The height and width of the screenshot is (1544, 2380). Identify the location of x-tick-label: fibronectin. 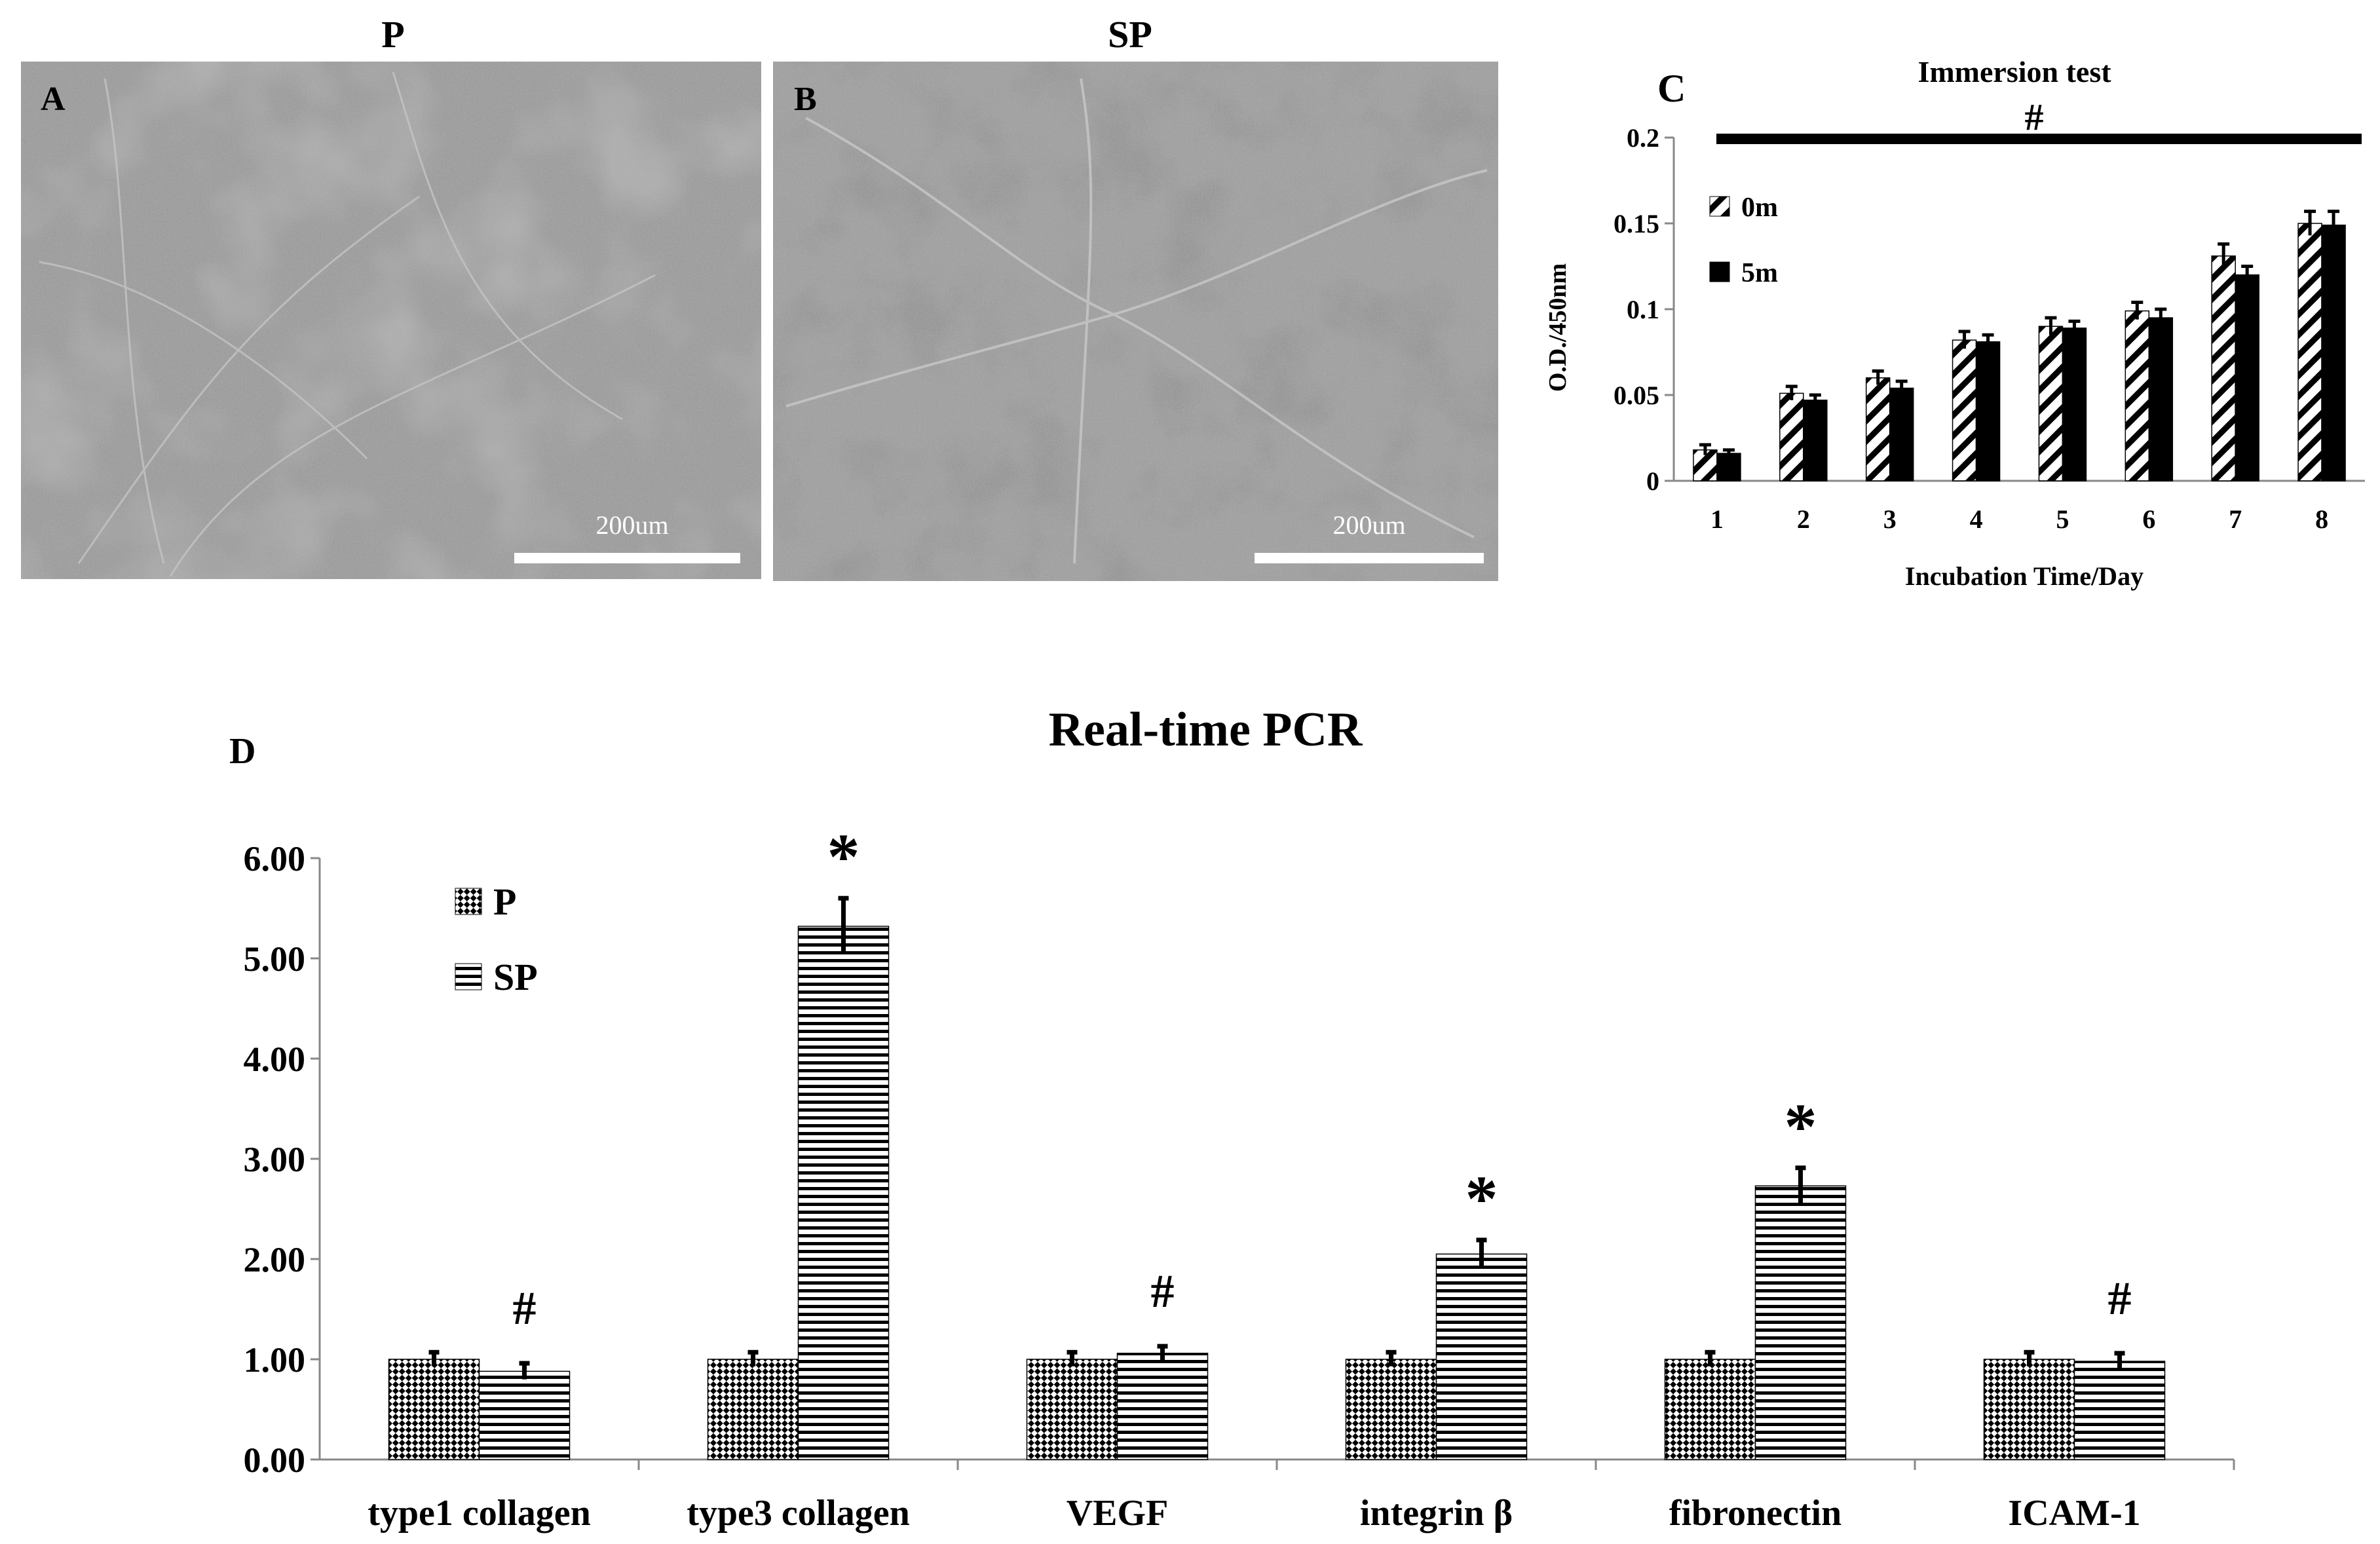
(1755, 1514).